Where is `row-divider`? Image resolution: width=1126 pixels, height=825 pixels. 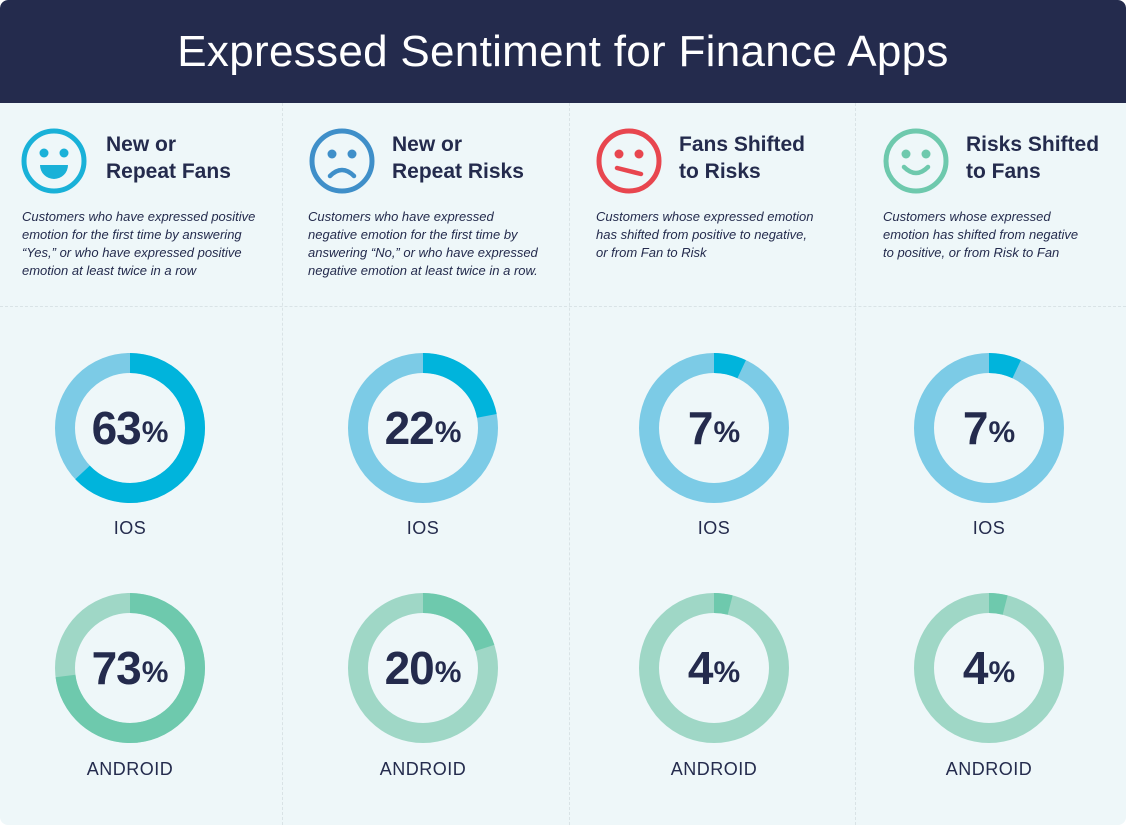
row-divider is located at coordinates (563, 306).